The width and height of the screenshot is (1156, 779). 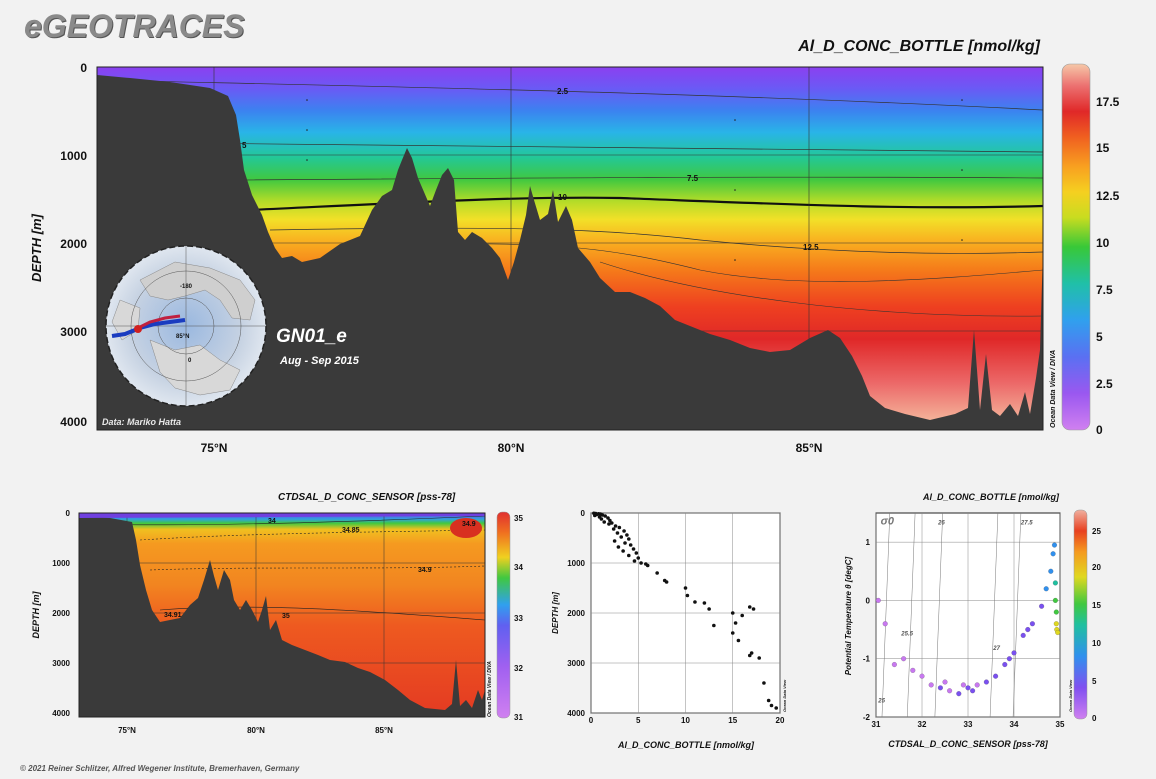 I want to click on profile-x-tick: 15, so click(x=732, y=720).